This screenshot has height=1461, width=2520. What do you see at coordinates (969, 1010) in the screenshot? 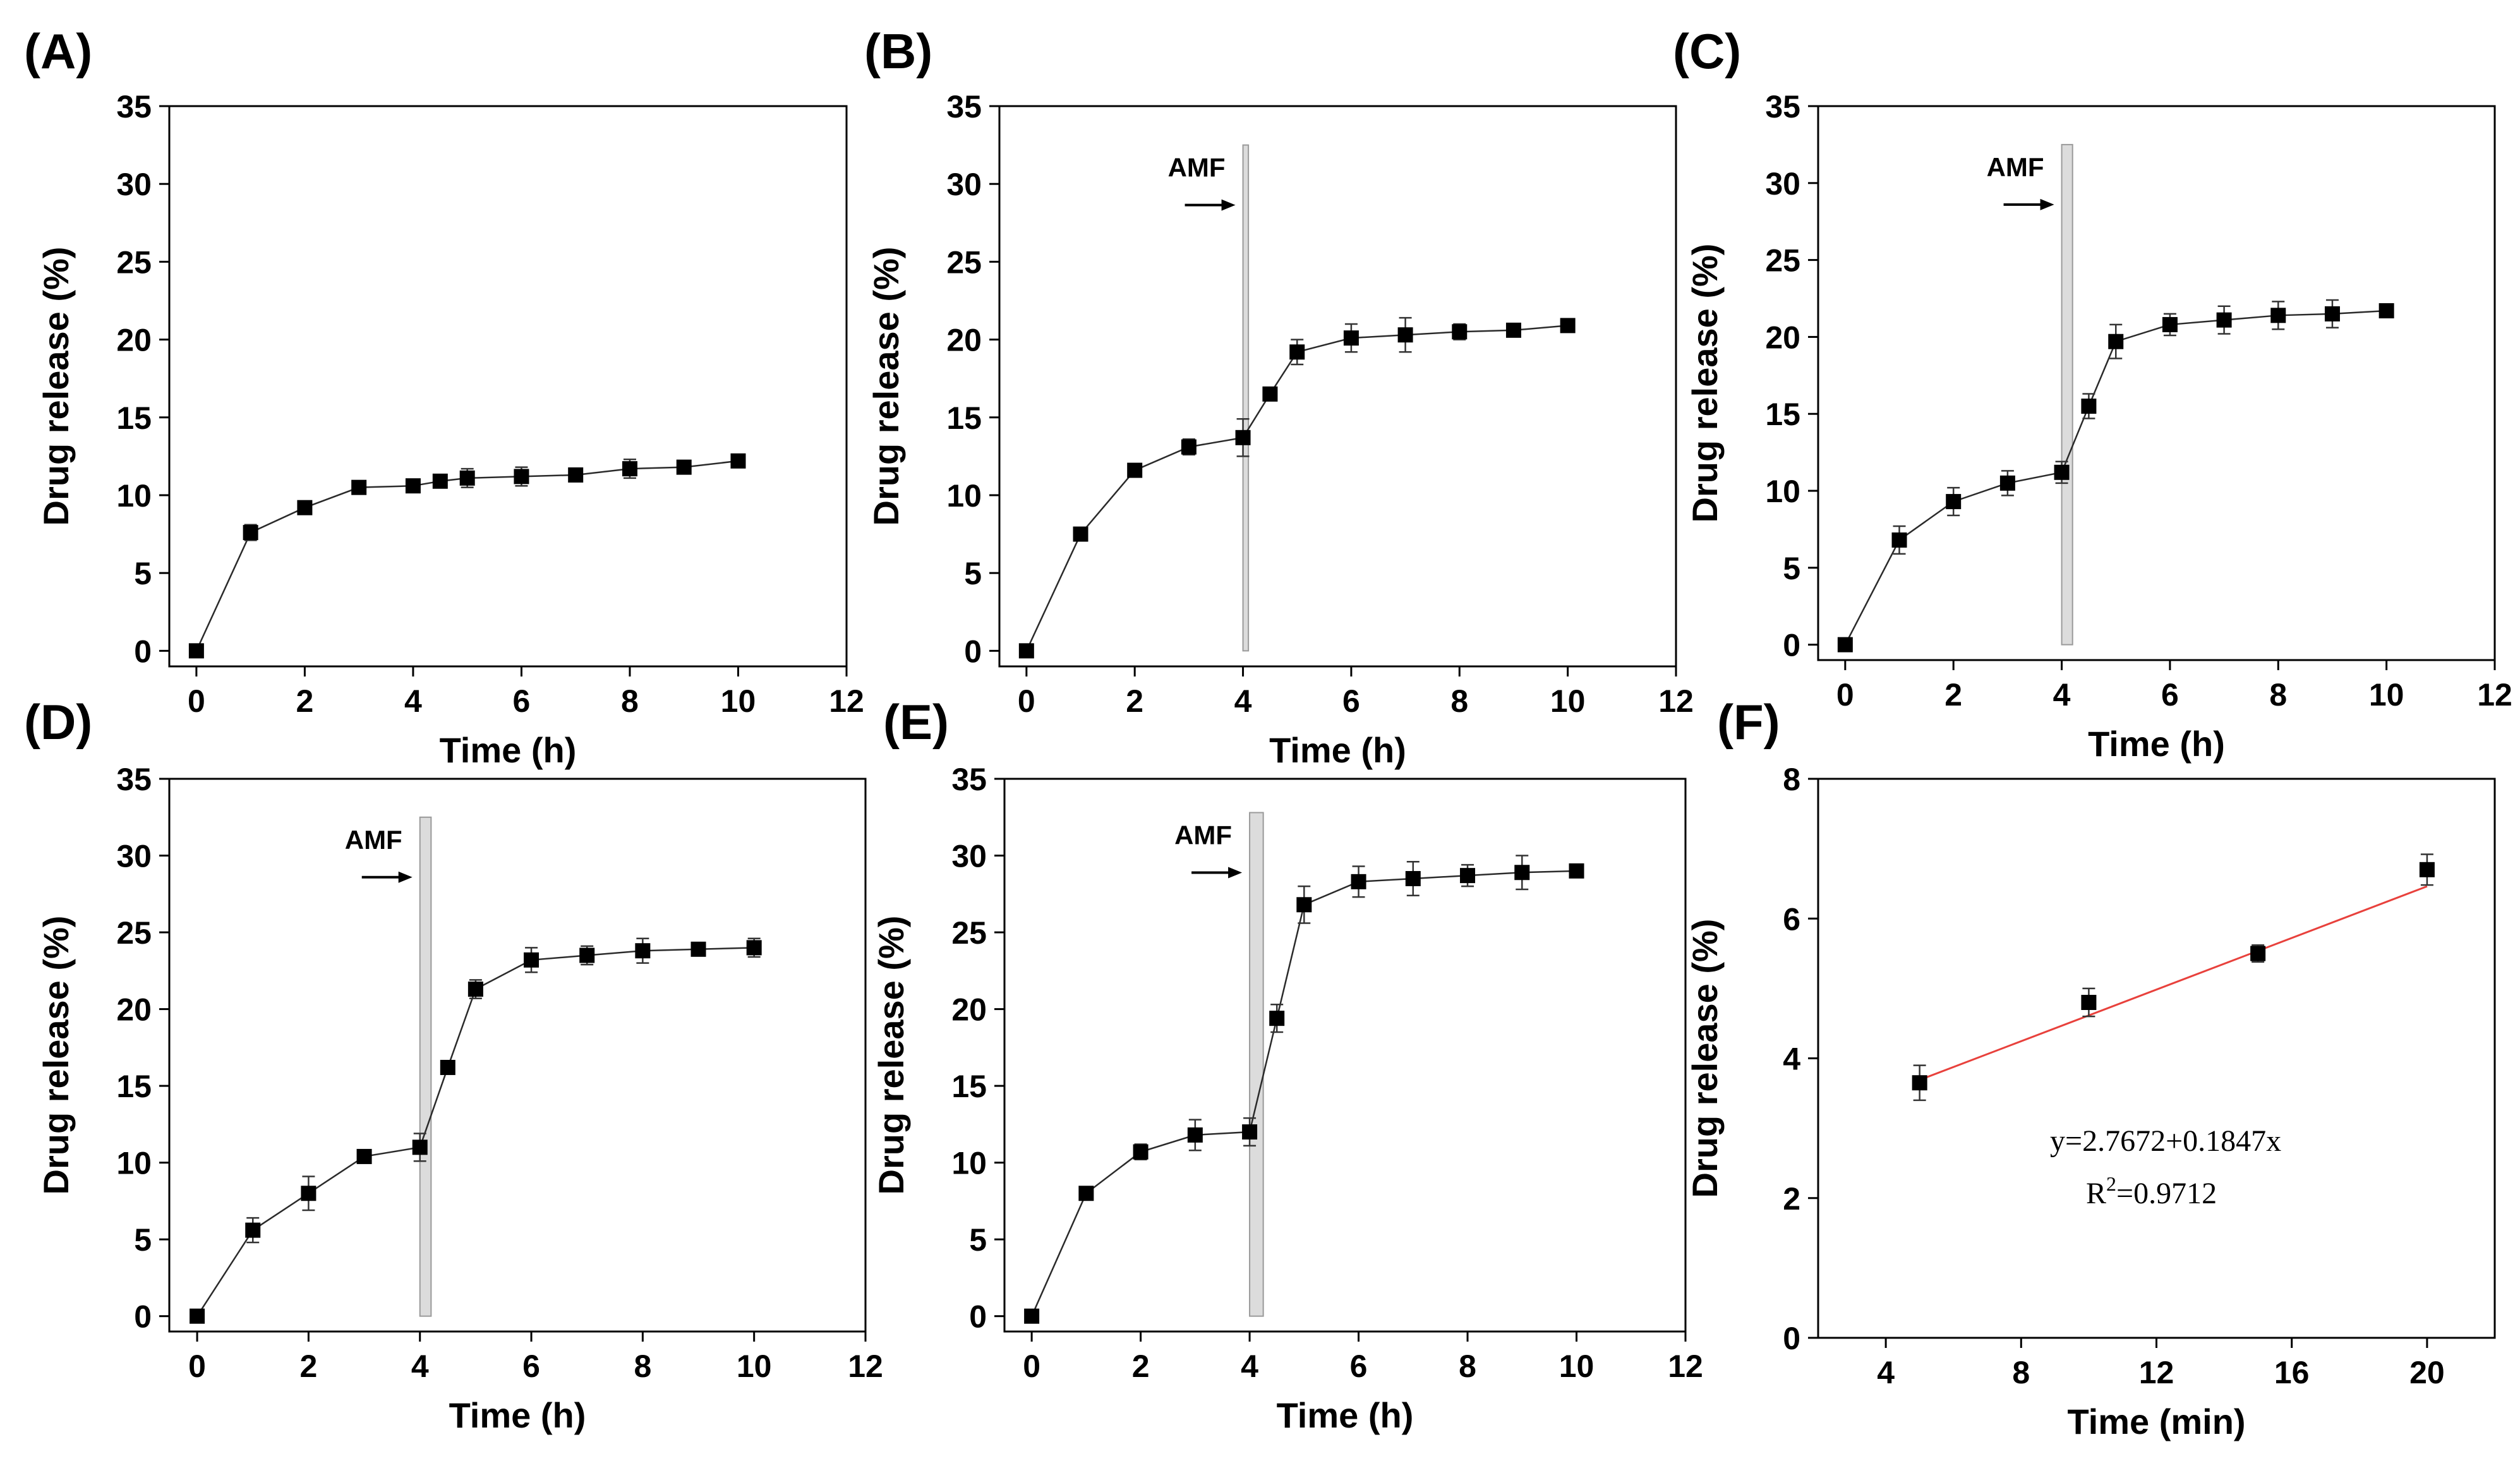
I see `y-tick-label: 20` at bounding box center [969, 1010].